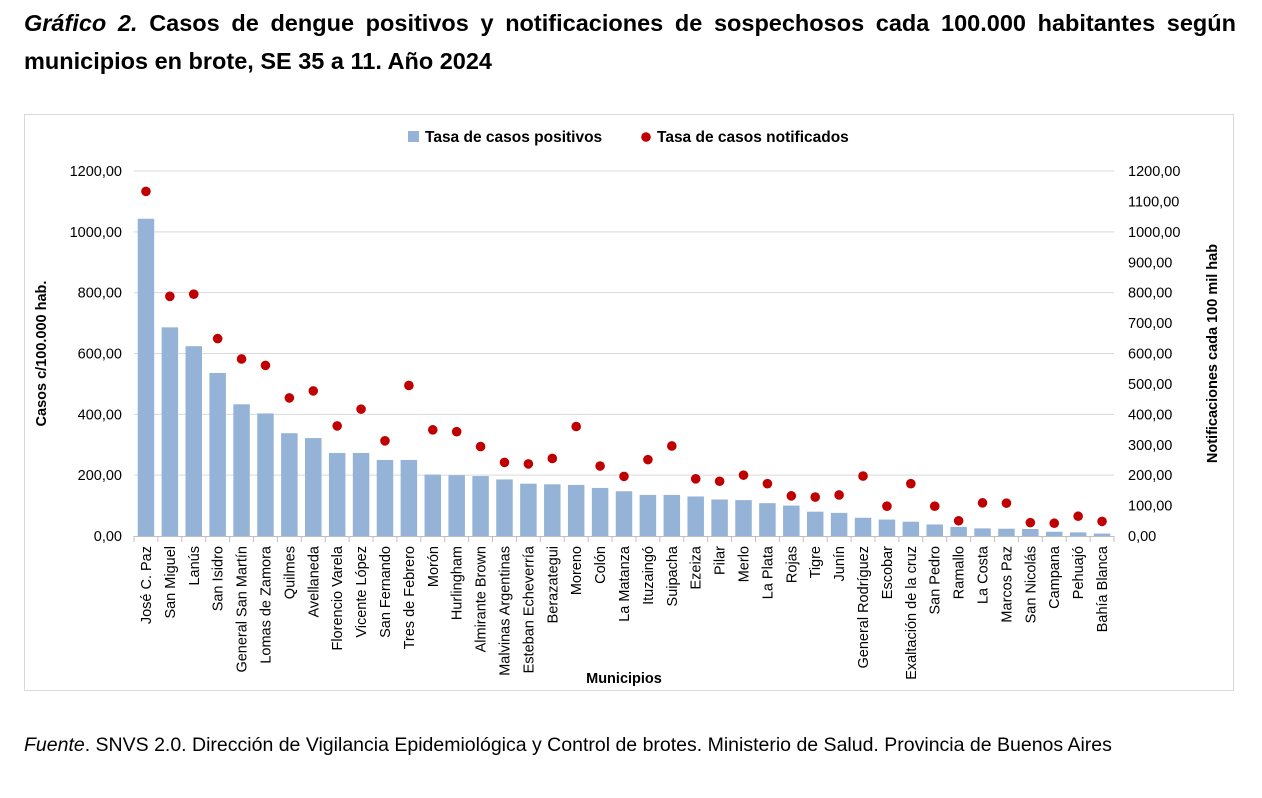 This screenshot has height=798, width=1262. What do you see at coordinates (745, 564) in the screenshot?
I see `x-tick-label: Merlo` at bounding box center [745, 564].